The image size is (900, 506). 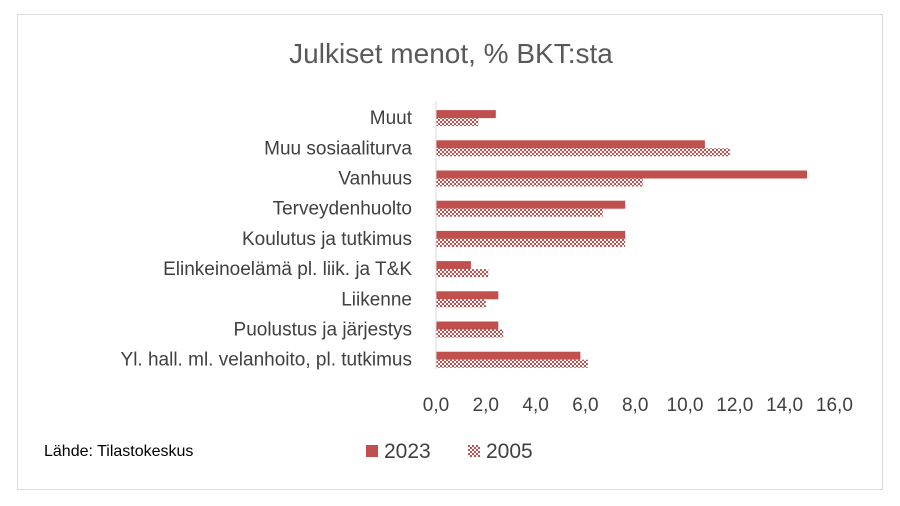 What do you see at coordinates (118, 451) in the screenshot?
I see `source-note: Lähde: Tilastokeskus` at bounding box center [118, 451].